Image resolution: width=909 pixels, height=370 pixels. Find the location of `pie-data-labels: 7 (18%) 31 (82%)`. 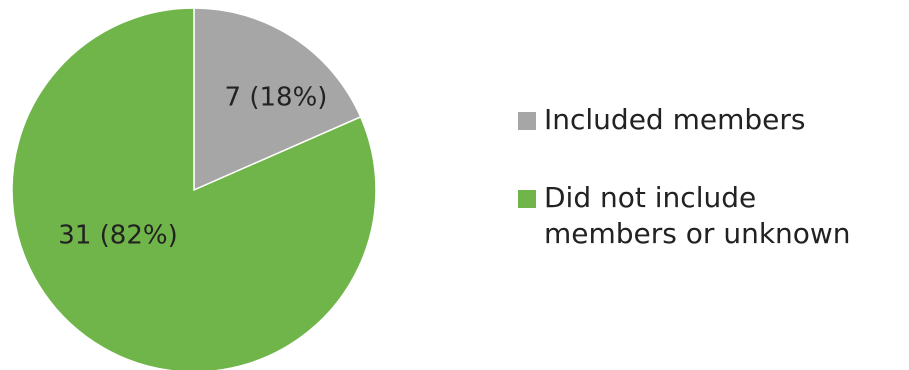

pie-data-labels: 7 (18%) 31 (82%) is located at coordinates (192, 167).